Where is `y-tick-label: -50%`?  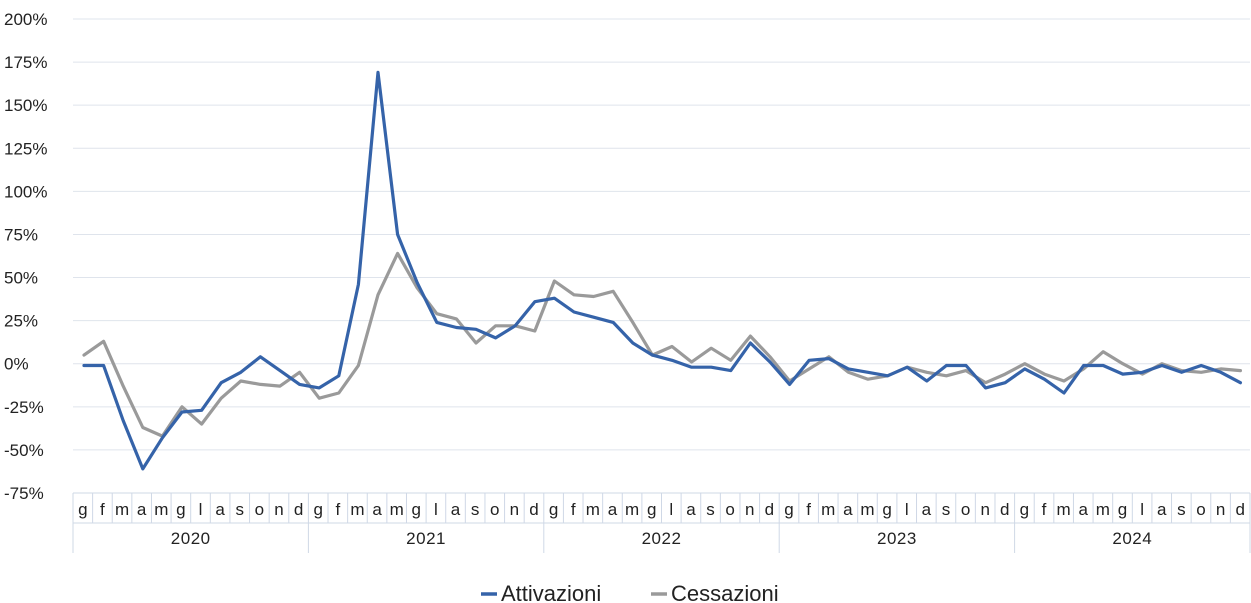
y-tick-label: -50% is located at coordinates (24, 450).